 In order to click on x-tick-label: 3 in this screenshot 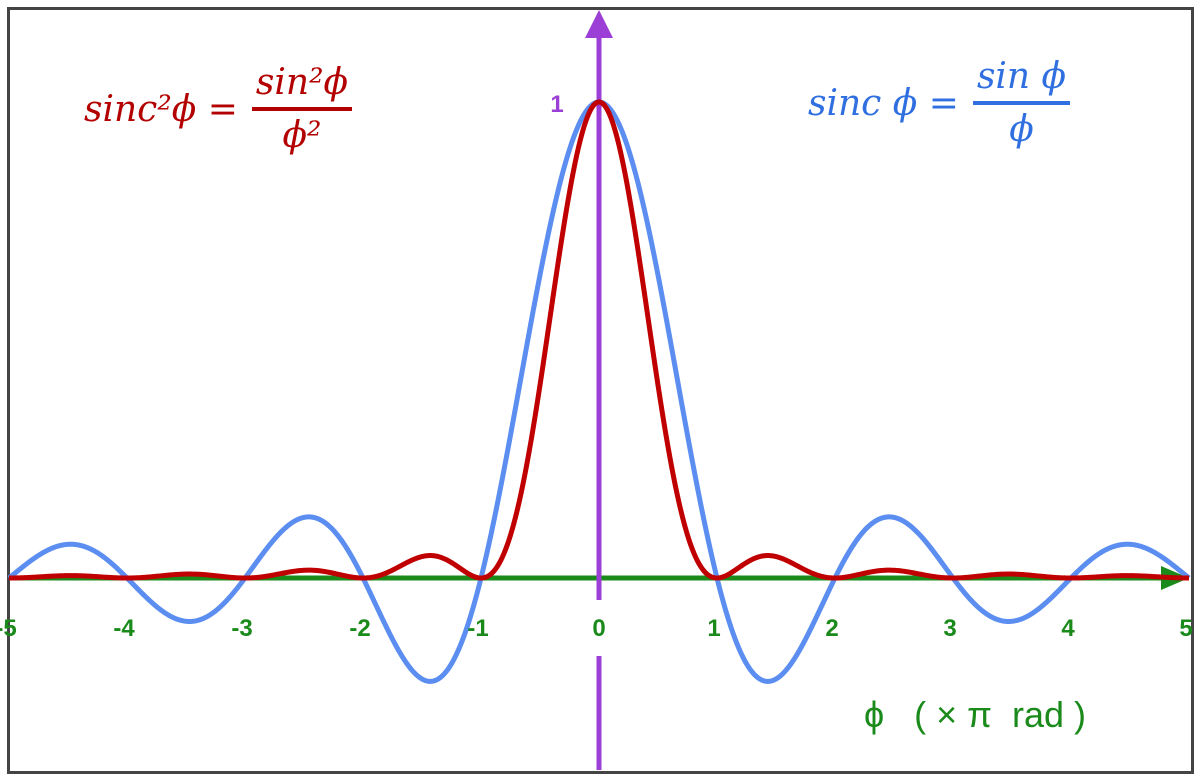, I will do `click(949, 628)`.